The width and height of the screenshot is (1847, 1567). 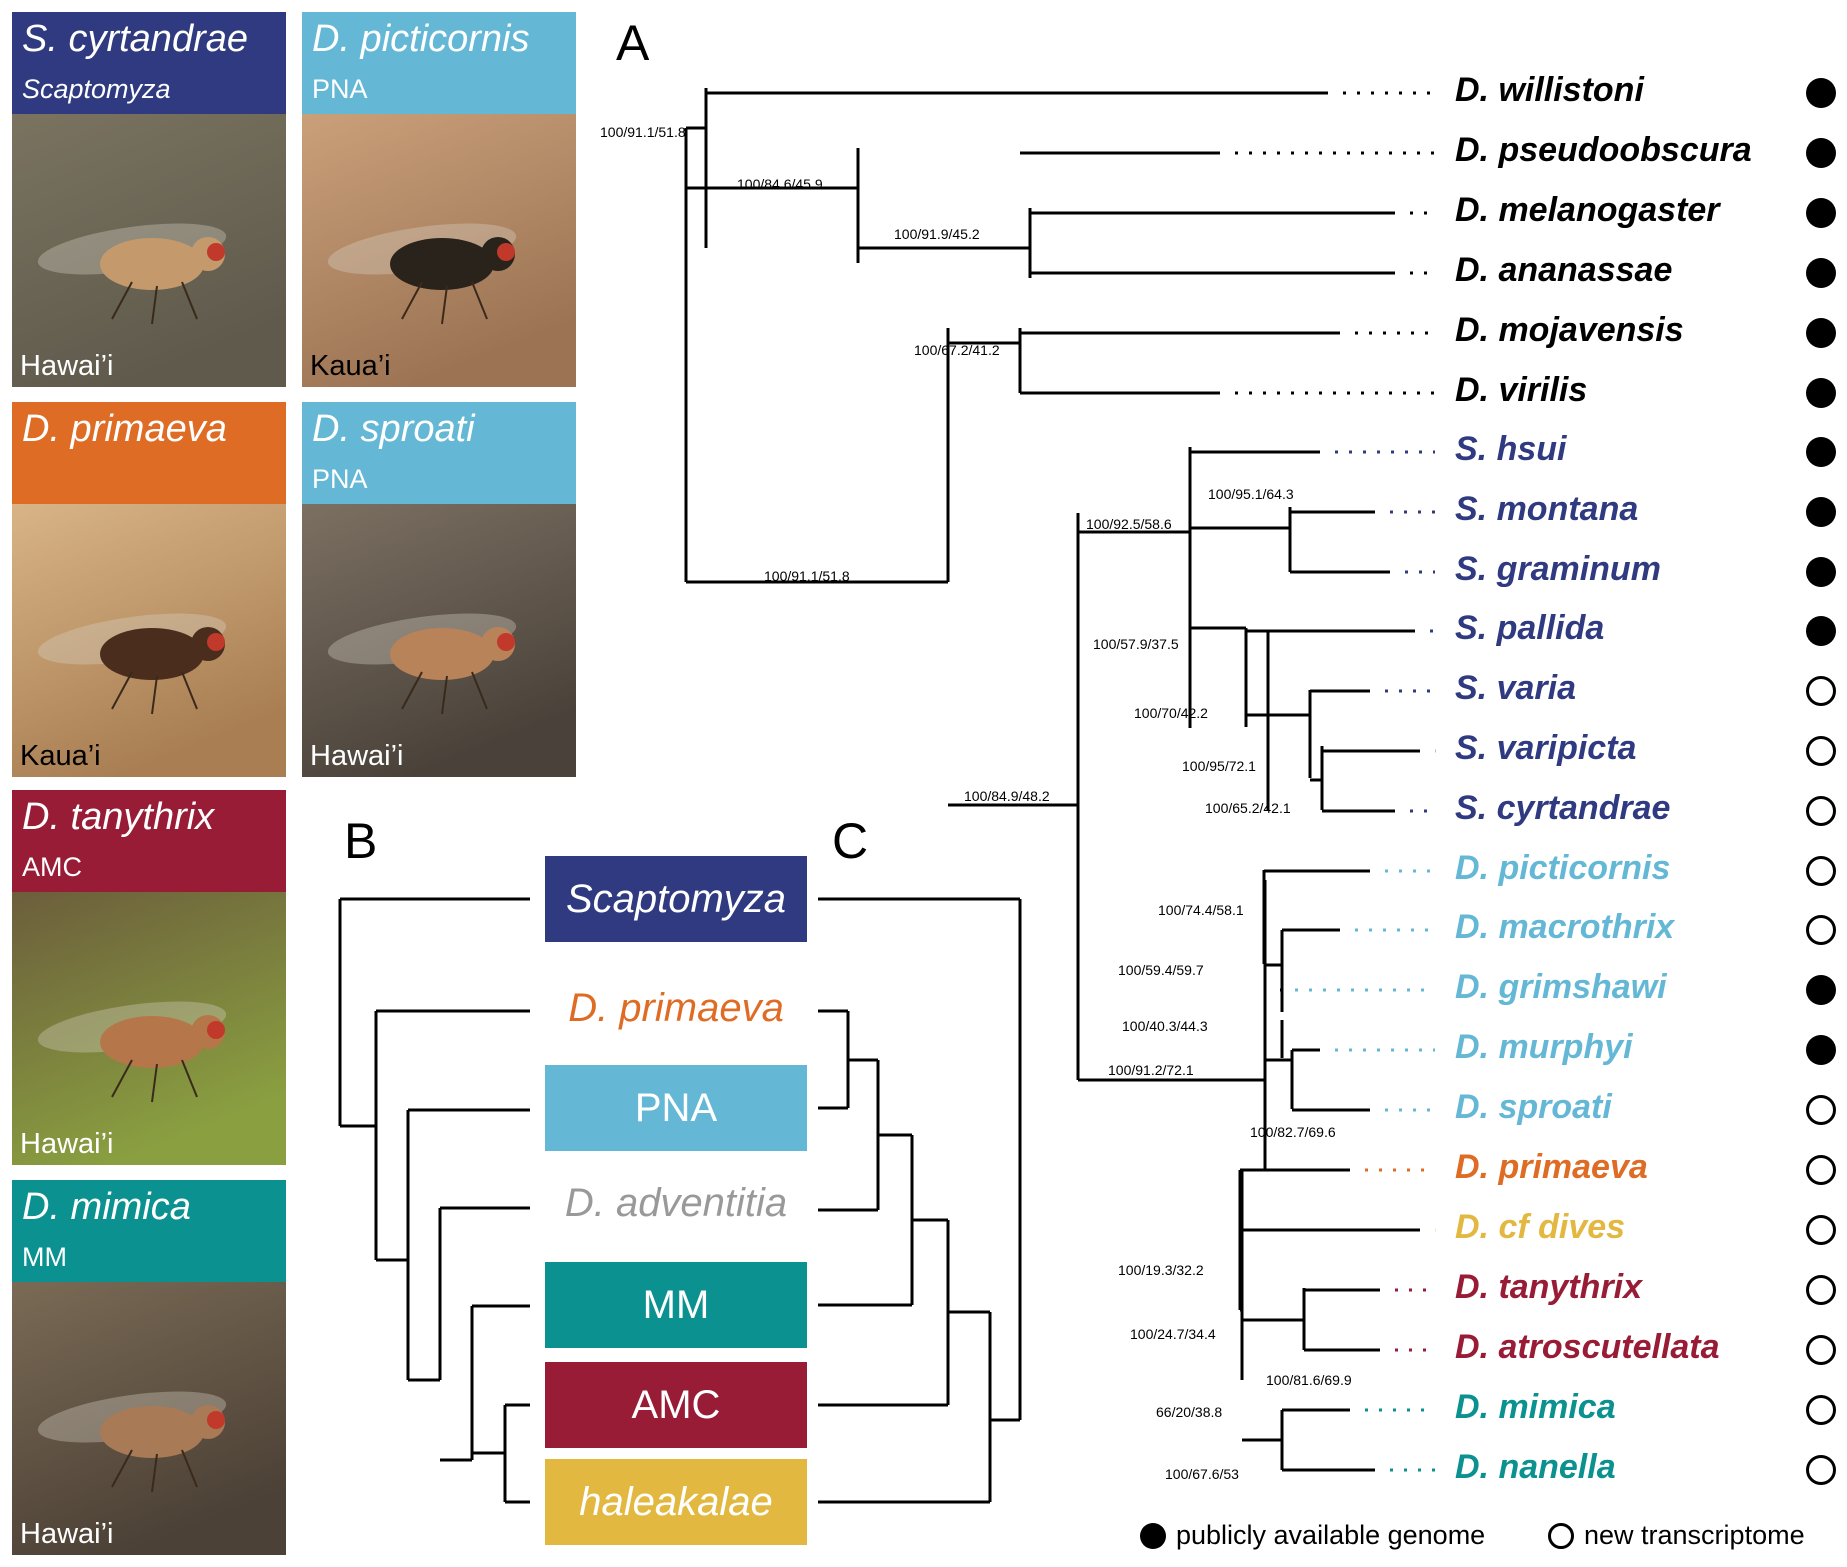 I want to click on photo-panel: D. picticornis PNA Kaua’i, so click(x=439, y=199).